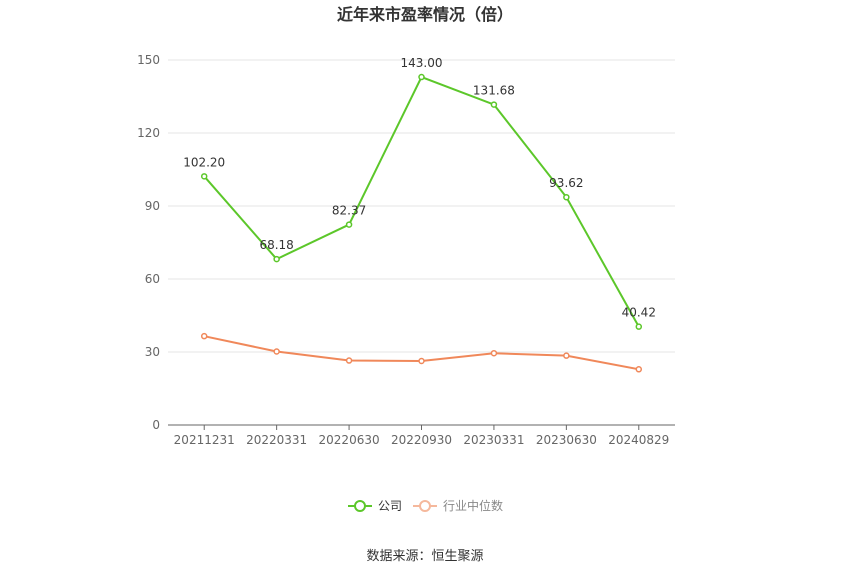  What do you see at coordinates (276, 440) in the screenshot?
I see `x-tick-label: 20220331` at bounding box center [276, 440].